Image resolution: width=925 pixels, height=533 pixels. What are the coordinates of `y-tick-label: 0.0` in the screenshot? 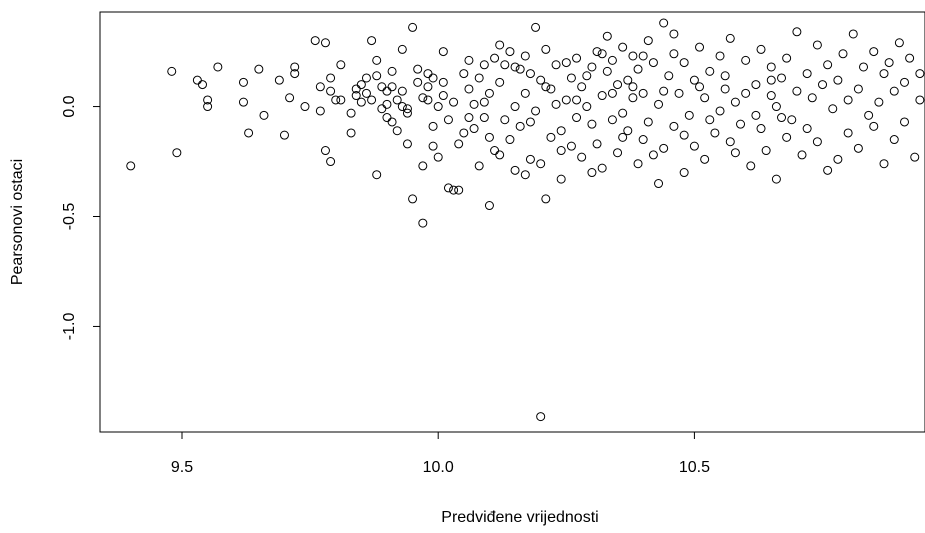 It's located at (69, 106).